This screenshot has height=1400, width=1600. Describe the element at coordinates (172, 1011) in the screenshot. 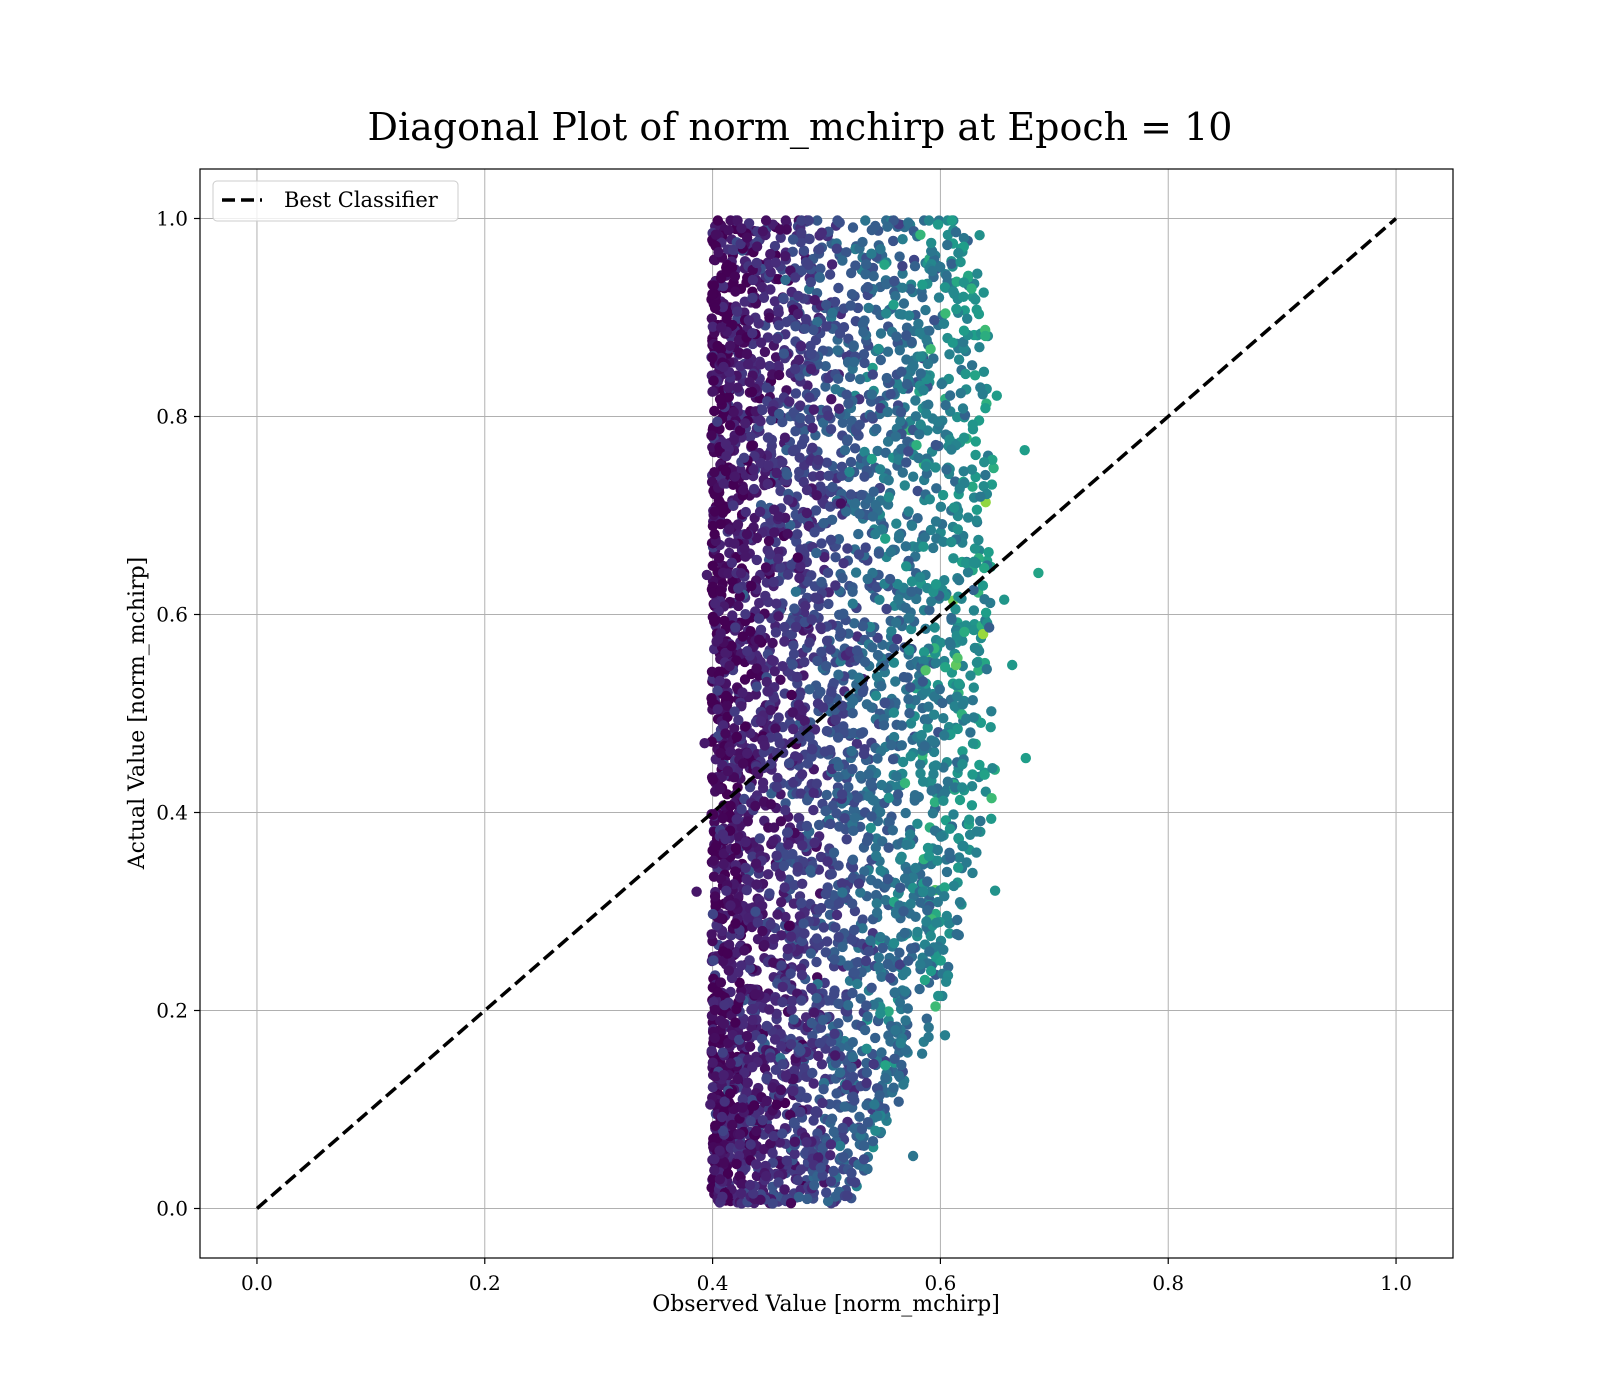

I see `y-tick-label: 0.2` at that location.